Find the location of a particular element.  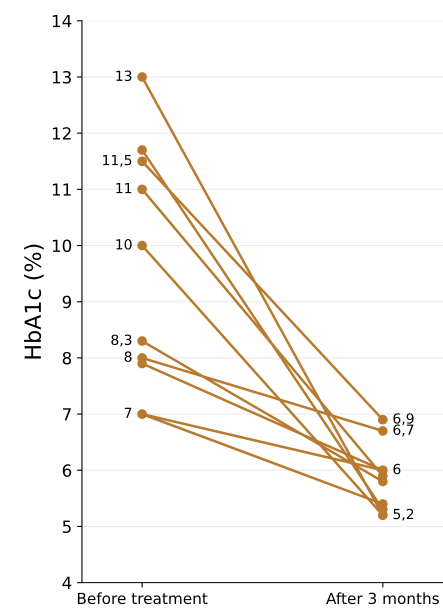

data-label: 6,7 is located at coordinates (403, 430).